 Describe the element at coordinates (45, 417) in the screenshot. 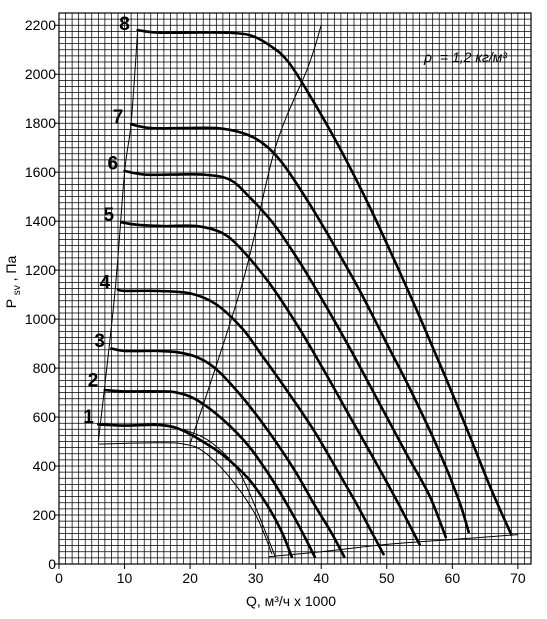

I see `y-tick-label: 600` at that location.